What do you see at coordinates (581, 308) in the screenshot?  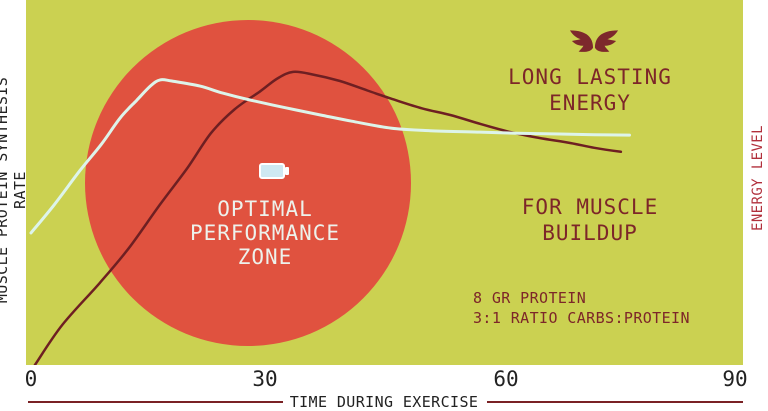 I see `protein-ratio-note: 8 GR PROTEIN 3:1 RATIO CARBS:PROTEIN` at bounding box center [581, 308].